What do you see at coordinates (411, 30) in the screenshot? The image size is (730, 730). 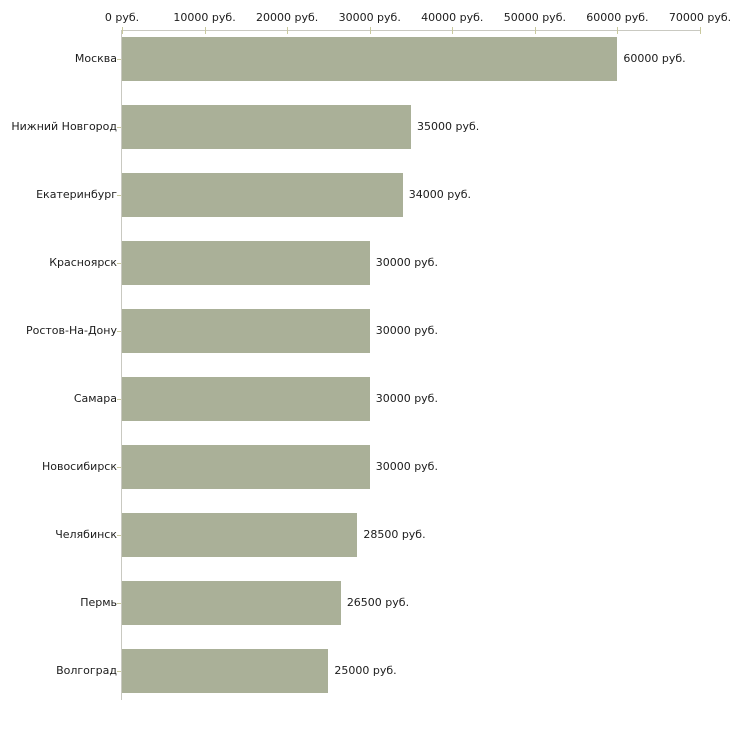 I see `x-axis-line` at bounding box center [411, 30].